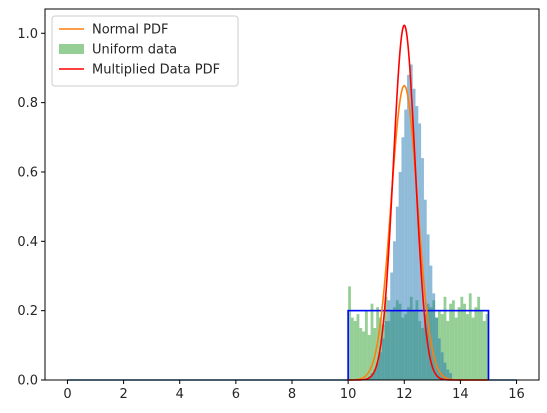 Image resolution: width=547 pixels, height=413 pixels. I want to click on y-tick-label: 0.4, so click(27, 242).